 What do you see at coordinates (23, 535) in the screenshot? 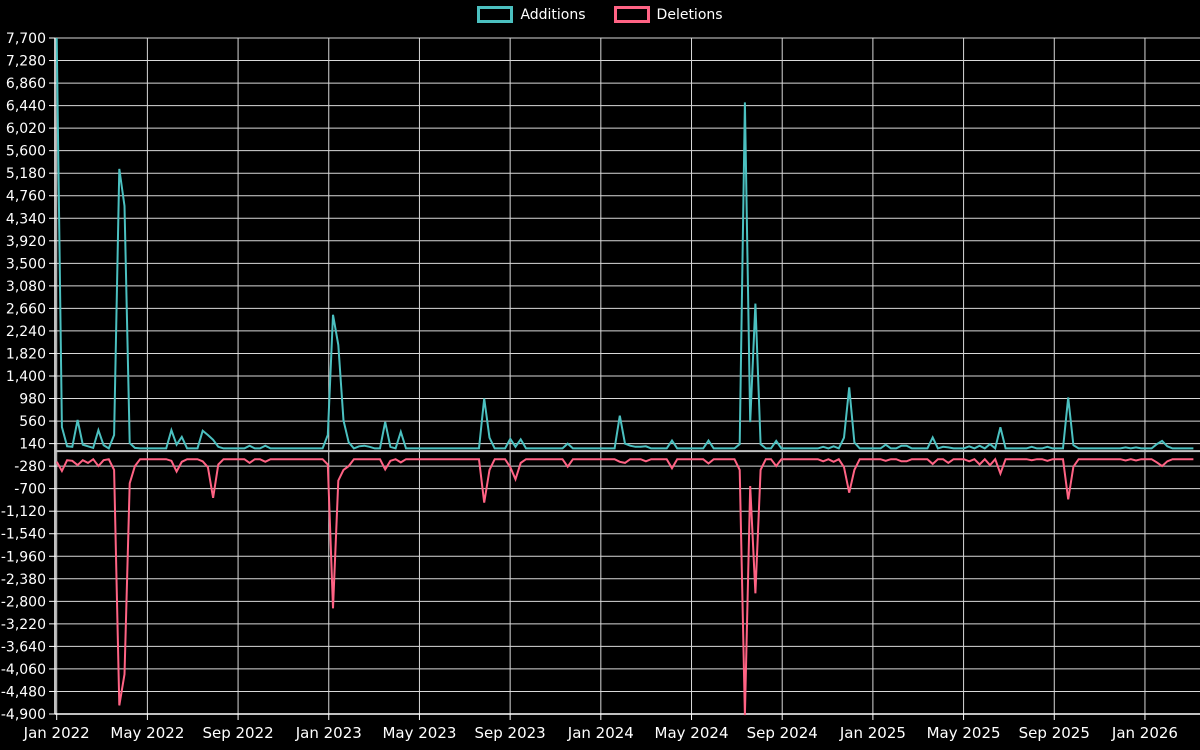
I see `y-tick-label: -1,540` at bounding box center [23, 535].